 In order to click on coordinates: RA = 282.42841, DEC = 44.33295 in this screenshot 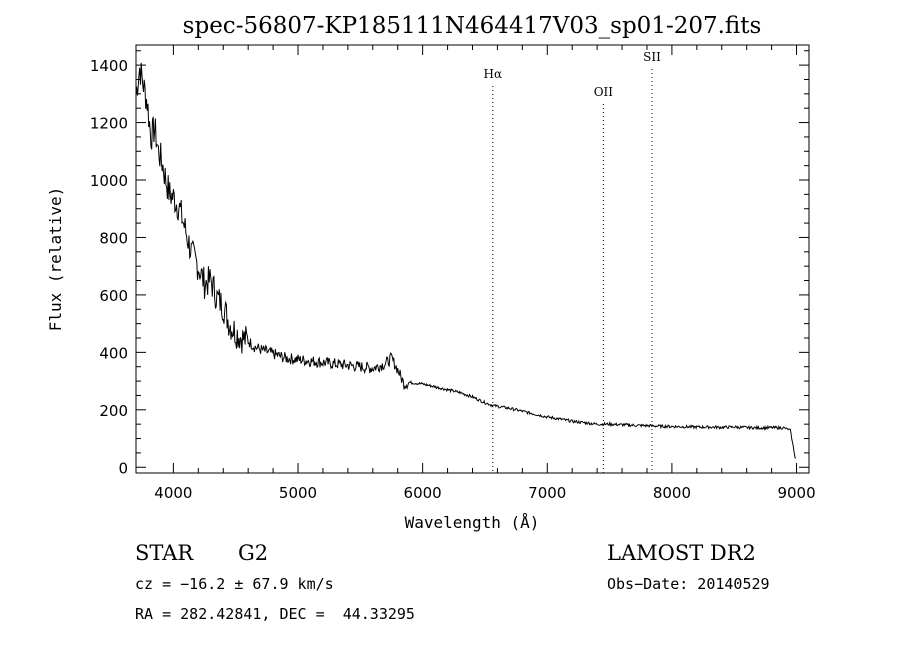, I will do `click(275, 614)`.